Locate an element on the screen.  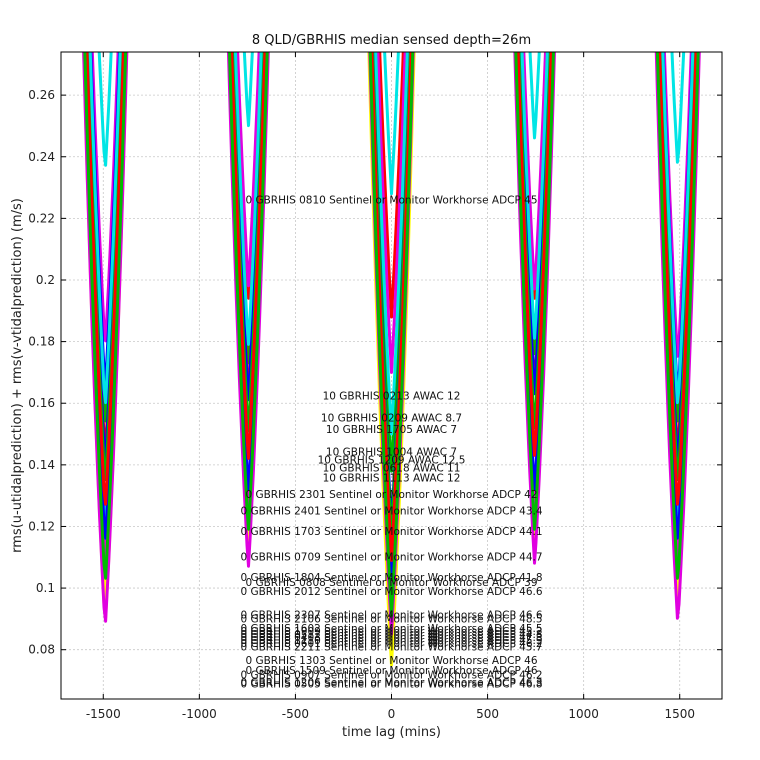
y-tick-label: 0.14 is located at coordinates (41, 465).